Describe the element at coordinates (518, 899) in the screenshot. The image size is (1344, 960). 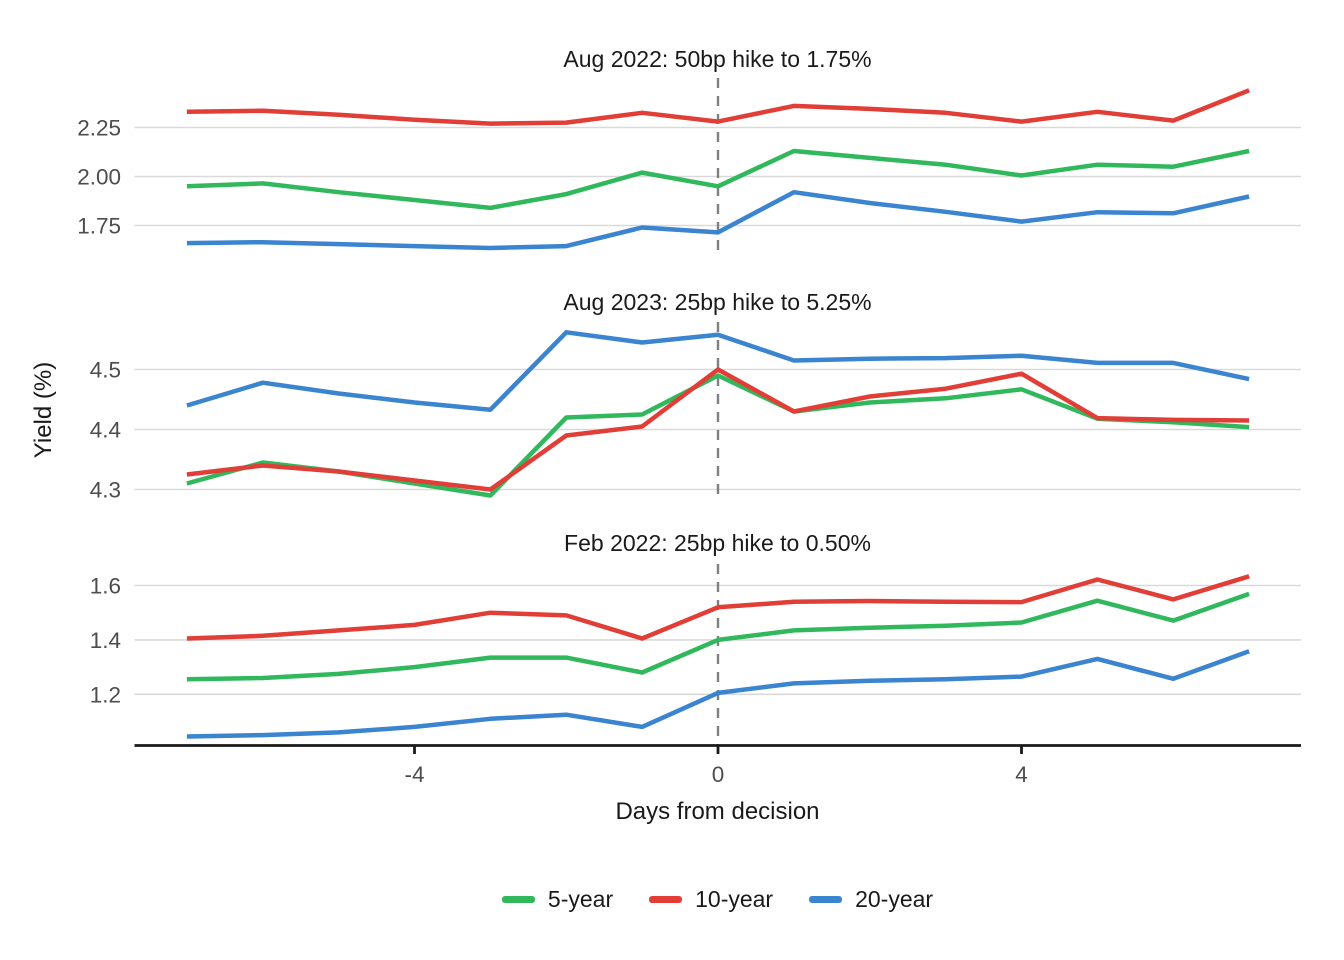
I see `legend-key-5-year-icon` at that location.